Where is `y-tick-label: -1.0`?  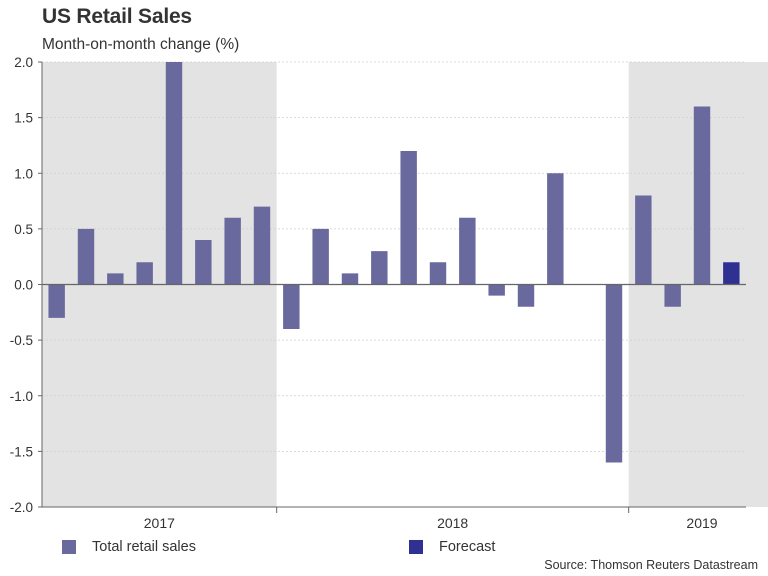 y-tick-label: -1.0 is located at coordinates (21, 396).